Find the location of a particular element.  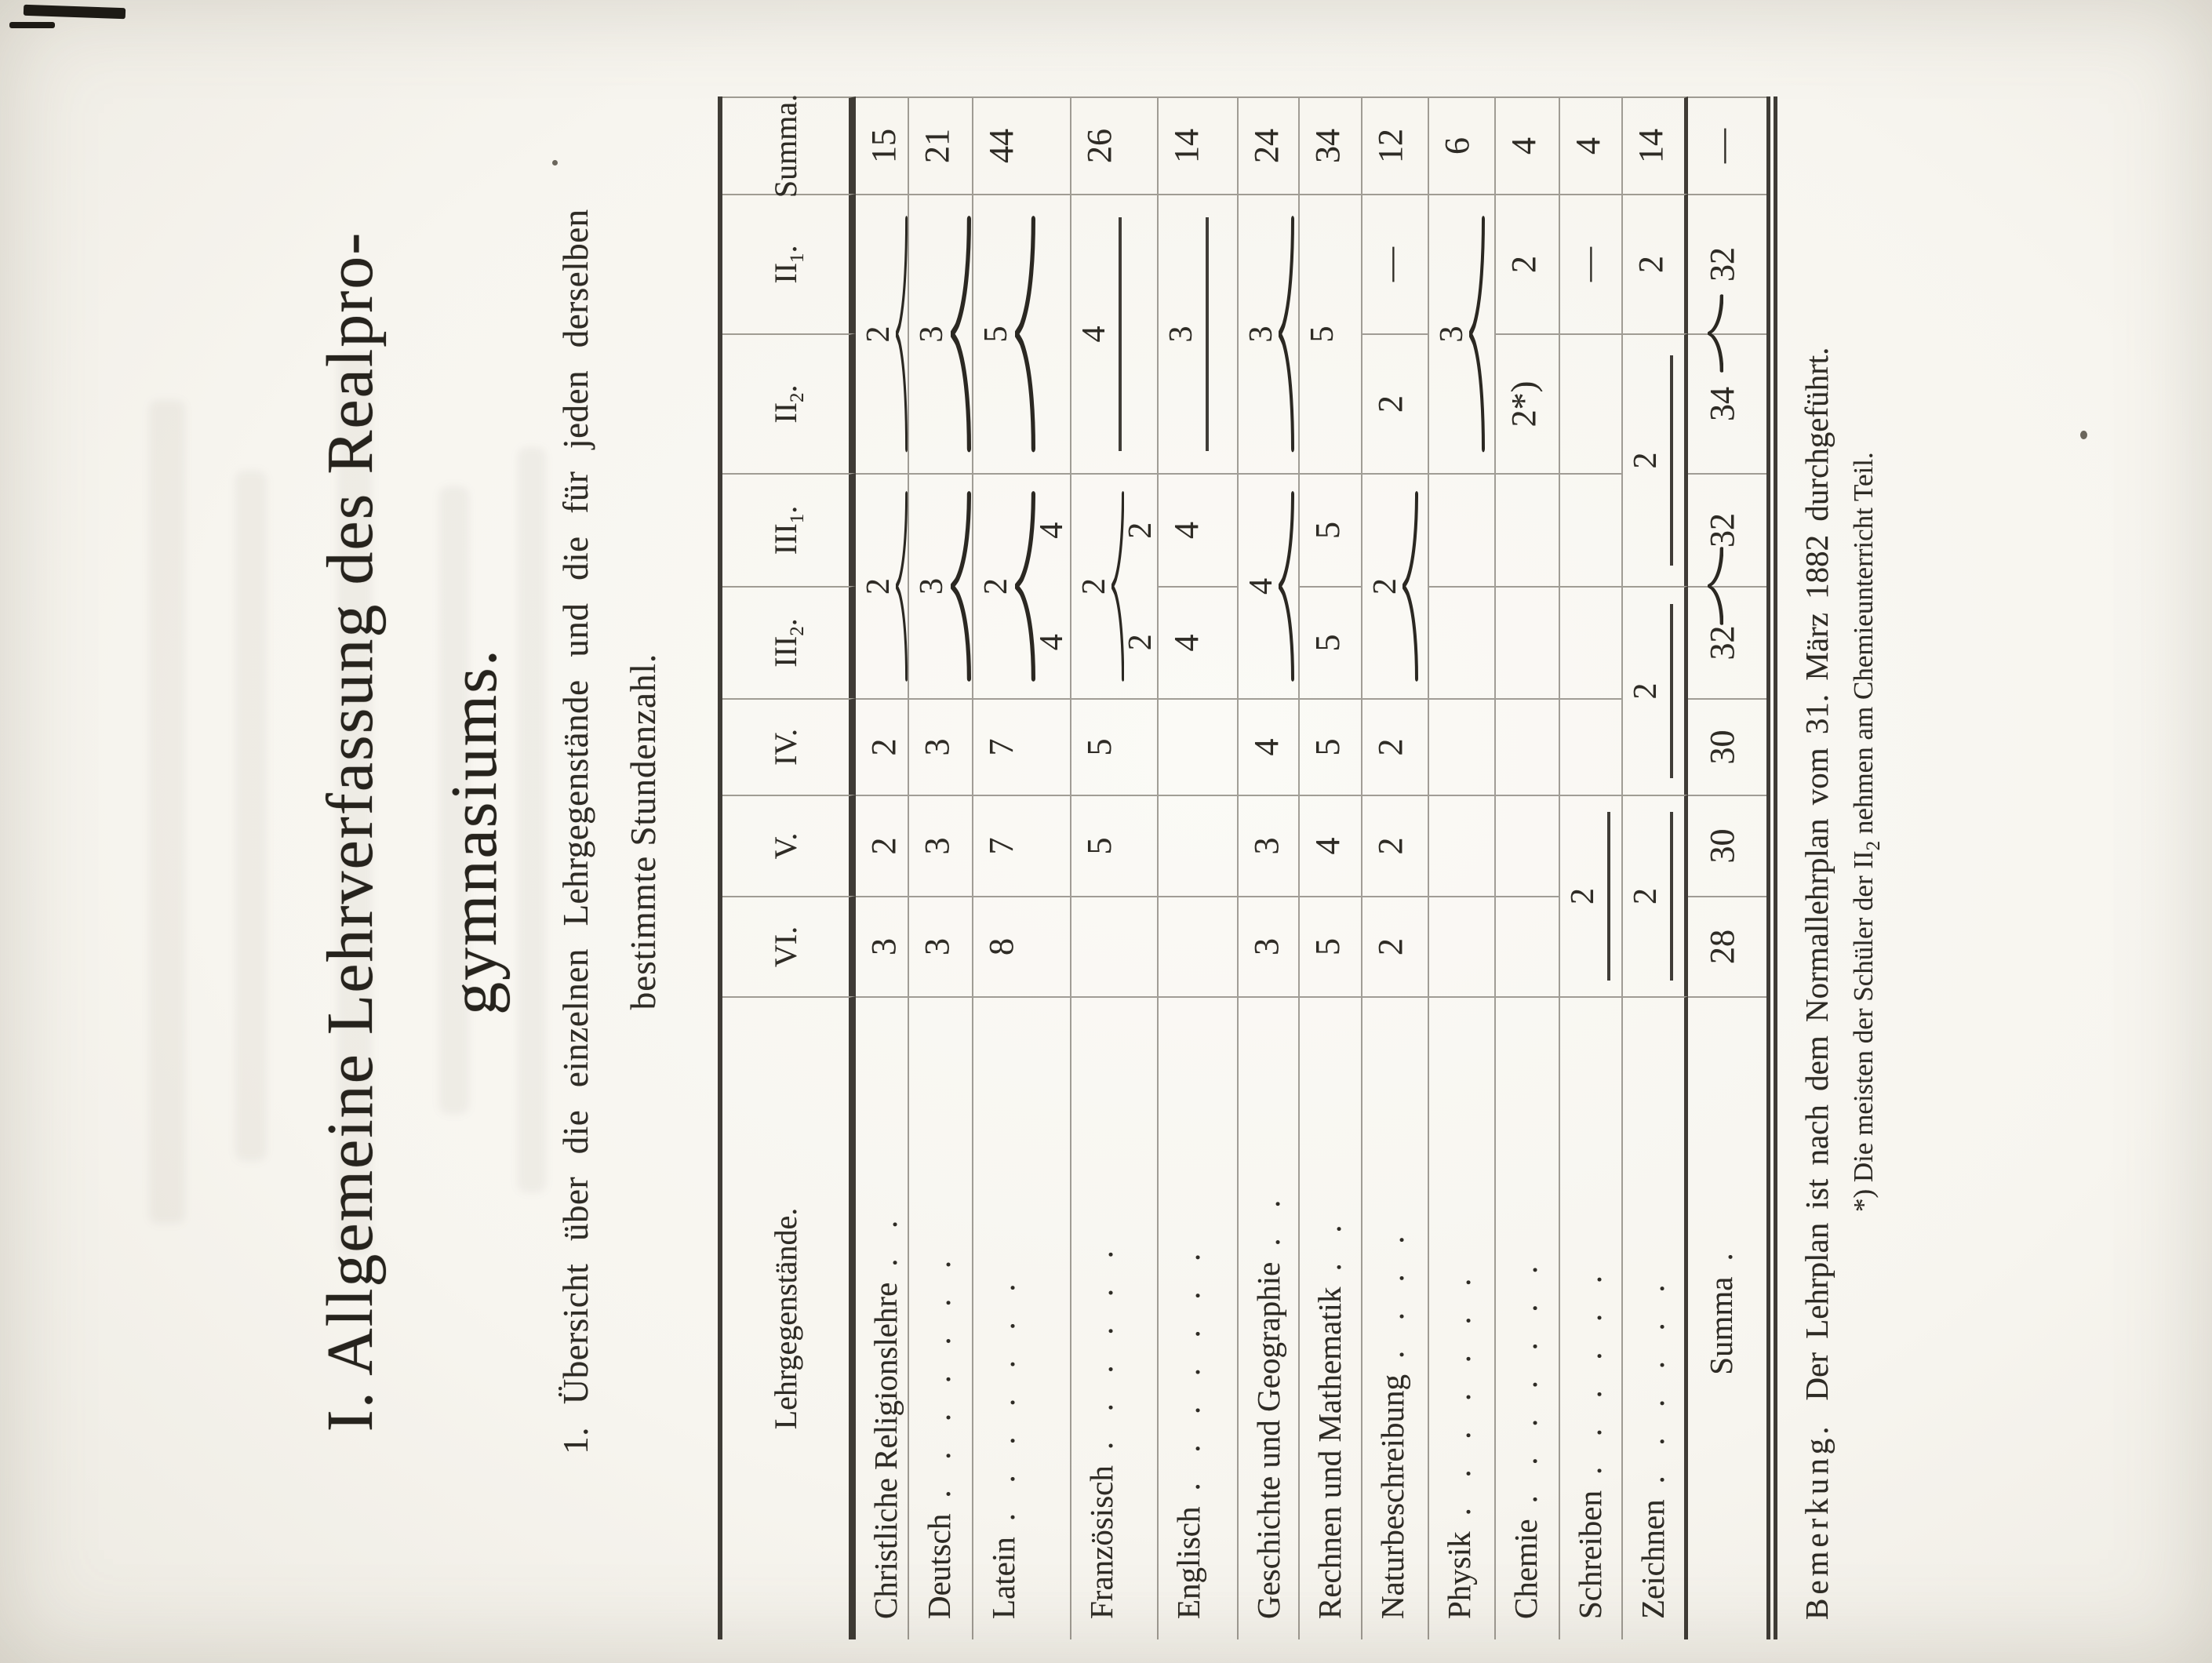

cell-r9-iii1 is located at coordinates (1462, 529).